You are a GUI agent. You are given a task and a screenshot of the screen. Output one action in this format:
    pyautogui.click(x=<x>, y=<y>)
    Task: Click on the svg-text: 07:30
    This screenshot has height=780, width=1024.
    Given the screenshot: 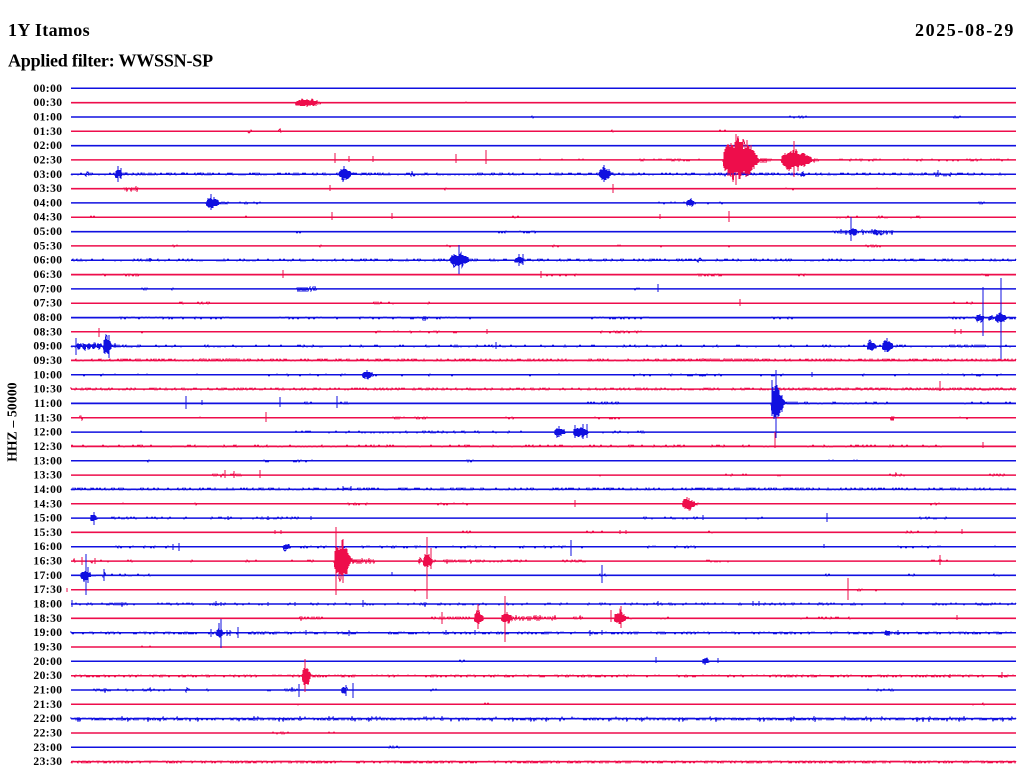 What is the action you would take?
    pyautogui.click(x=47, y=304)
    